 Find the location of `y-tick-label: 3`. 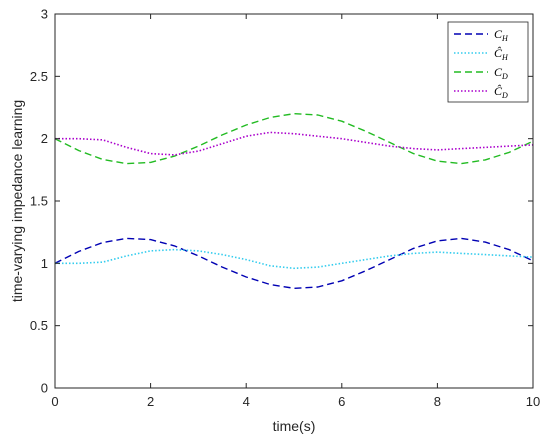

y-tick-label: 3 is located at coordinates (44, 14).